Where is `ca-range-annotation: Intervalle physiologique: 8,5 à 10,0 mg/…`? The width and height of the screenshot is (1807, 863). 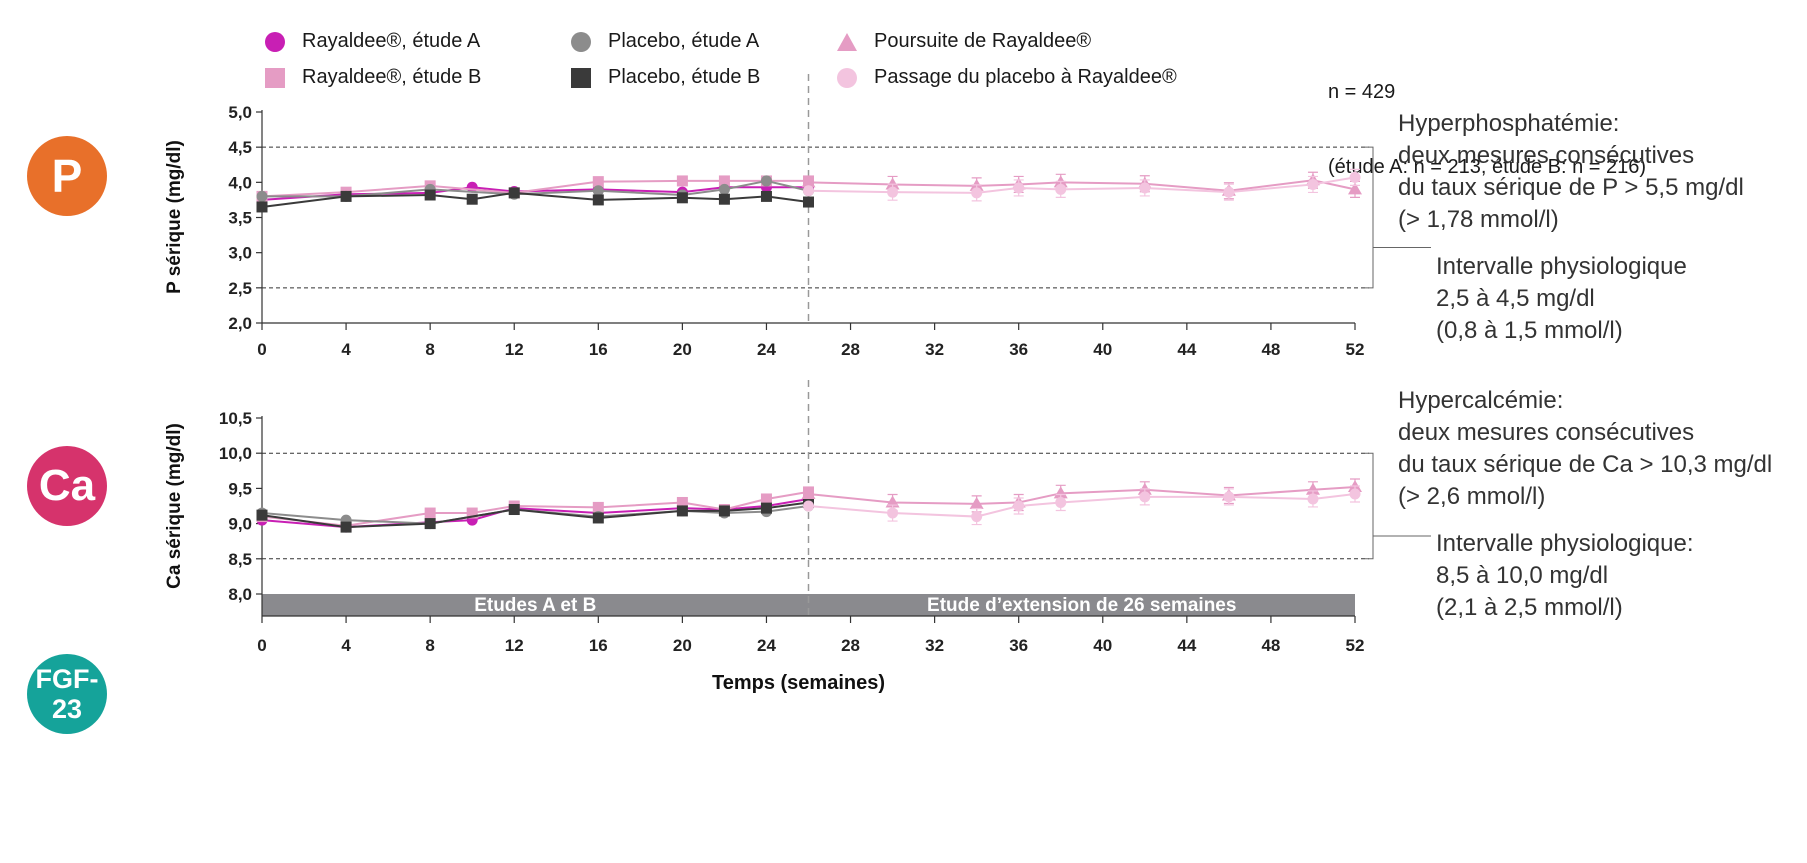
ca-range-annotation: Intervalle physiologique: 8,5 à 10,0 mg/… is located at coordinates (1565, 575).